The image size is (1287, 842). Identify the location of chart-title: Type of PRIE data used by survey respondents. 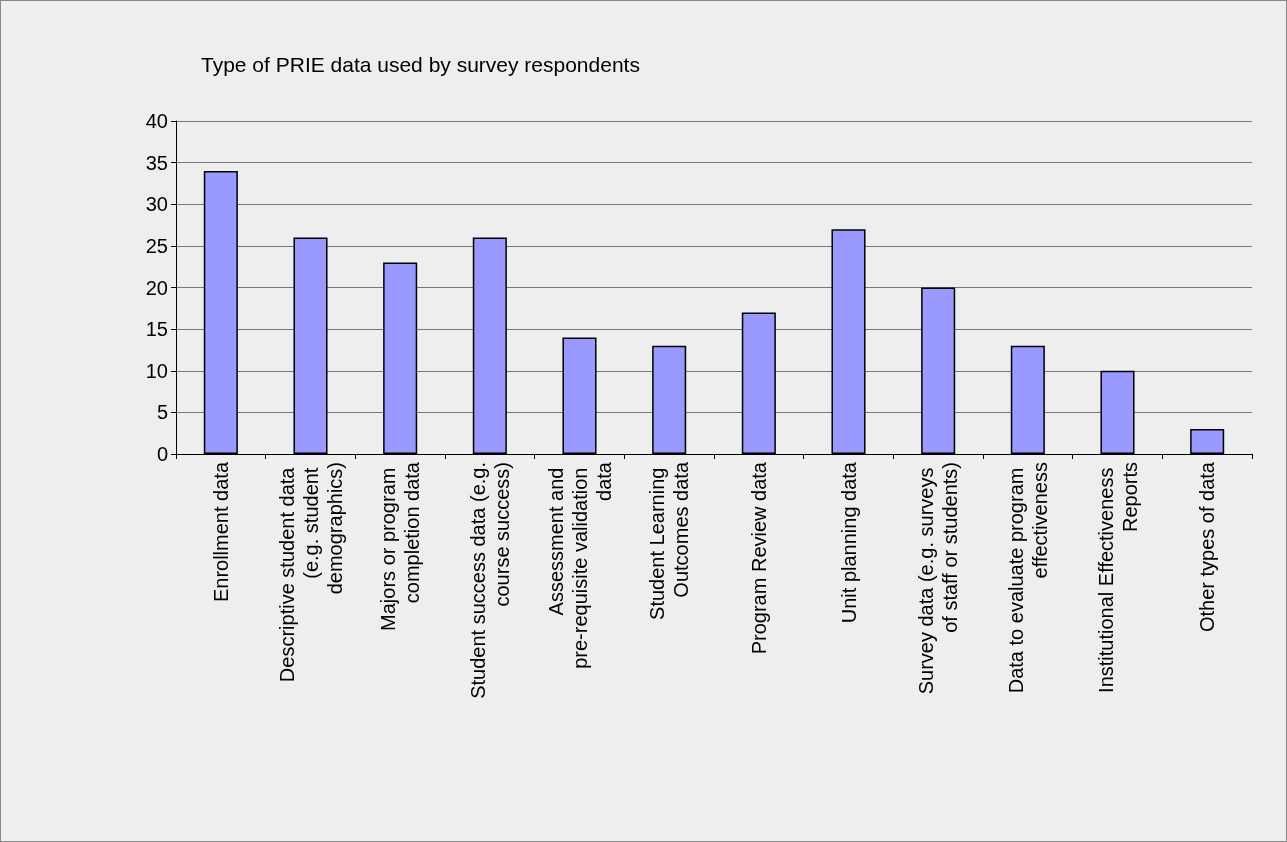
(420, 64).